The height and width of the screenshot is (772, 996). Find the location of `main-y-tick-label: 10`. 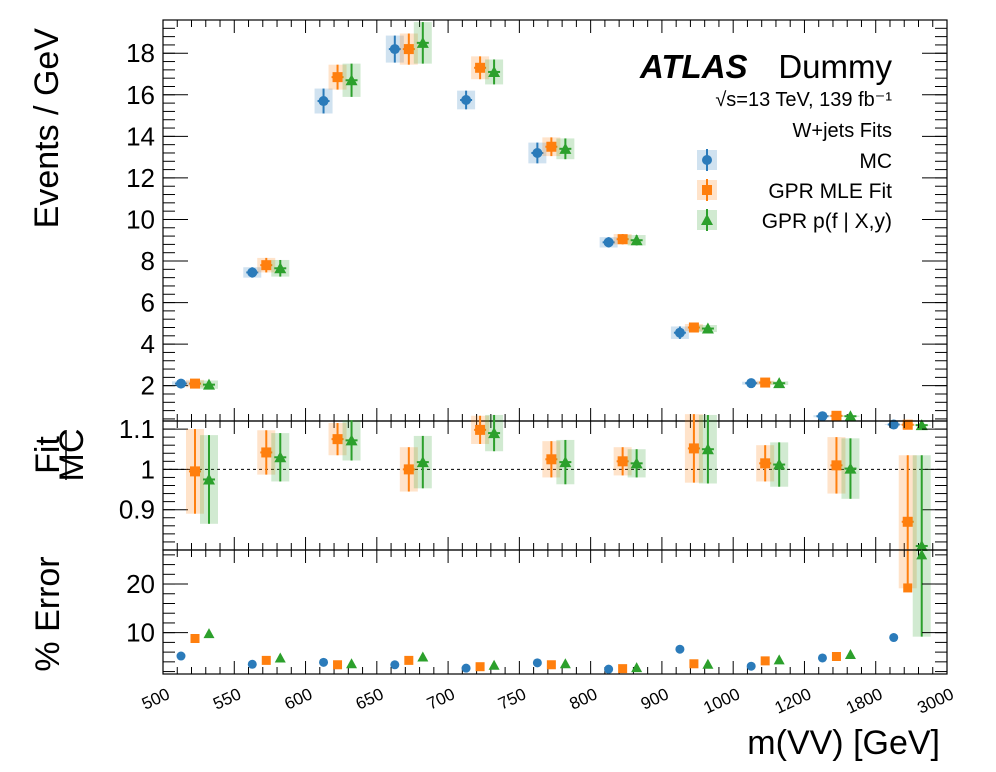

main-y-tick-label: 10 is located at coordinates (140, 219).